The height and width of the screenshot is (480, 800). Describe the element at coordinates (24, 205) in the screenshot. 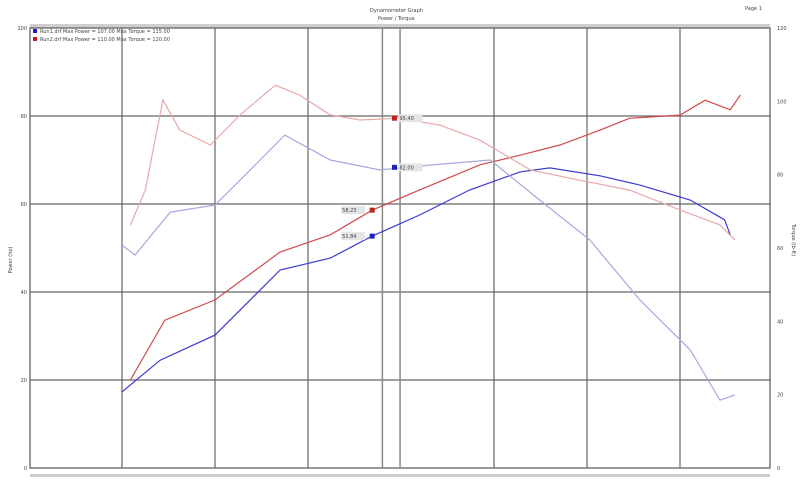

I see `left-tick-label: 60` at that location.